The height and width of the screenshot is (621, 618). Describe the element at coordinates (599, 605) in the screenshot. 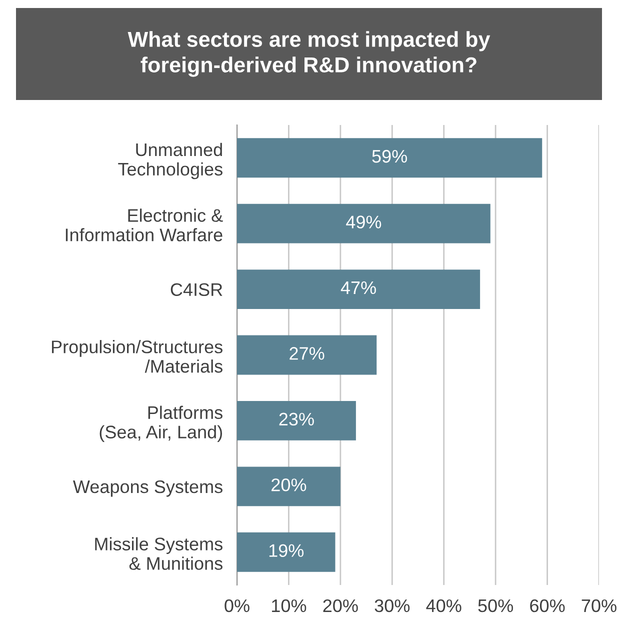

I see `x-tick-label: 70%` at that location.